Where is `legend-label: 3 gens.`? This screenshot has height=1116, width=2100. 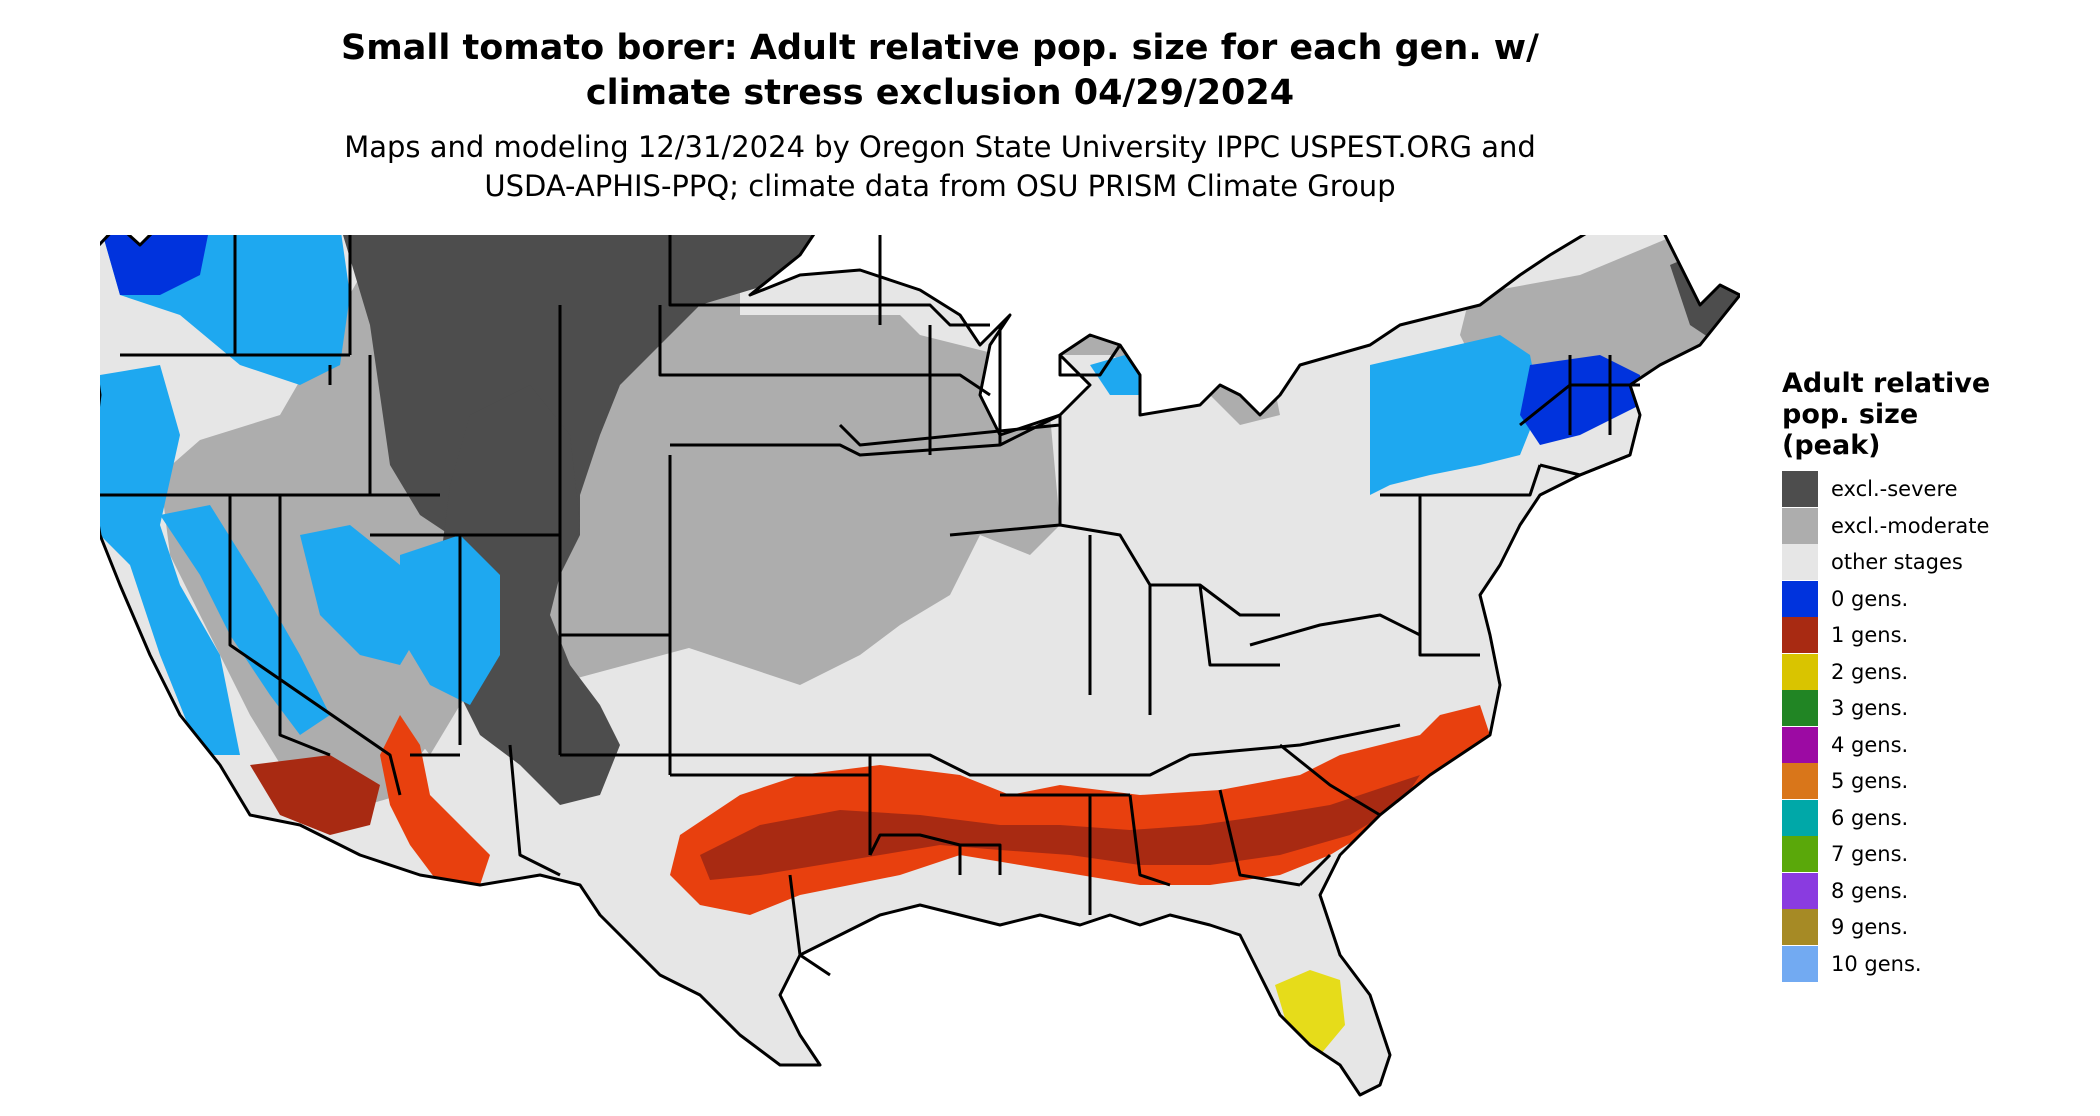
legend-label: 3 gens. is located at coordinates (1870, 708).